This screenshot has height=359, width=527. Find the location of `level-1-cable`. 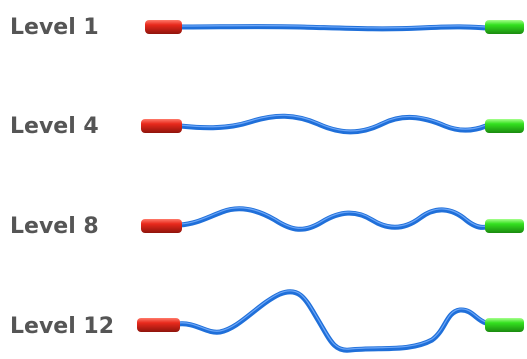

level-1-cable is located at coordinates (333, 28).